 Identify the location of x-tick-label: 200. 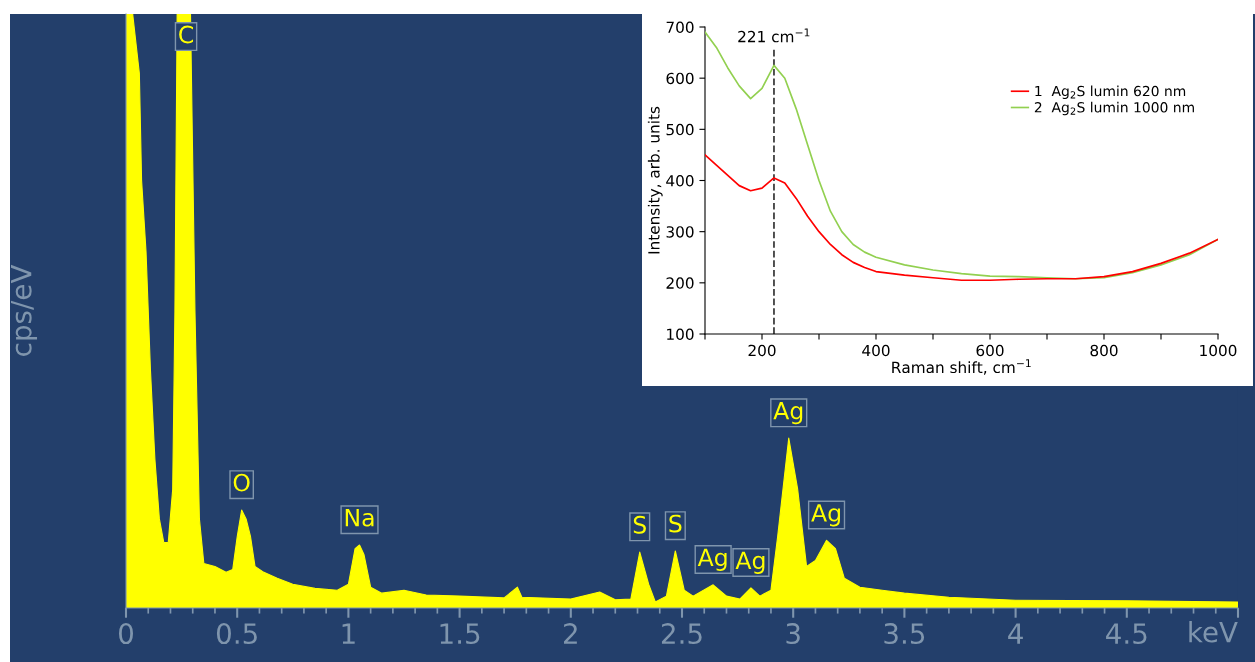
(762, 350).